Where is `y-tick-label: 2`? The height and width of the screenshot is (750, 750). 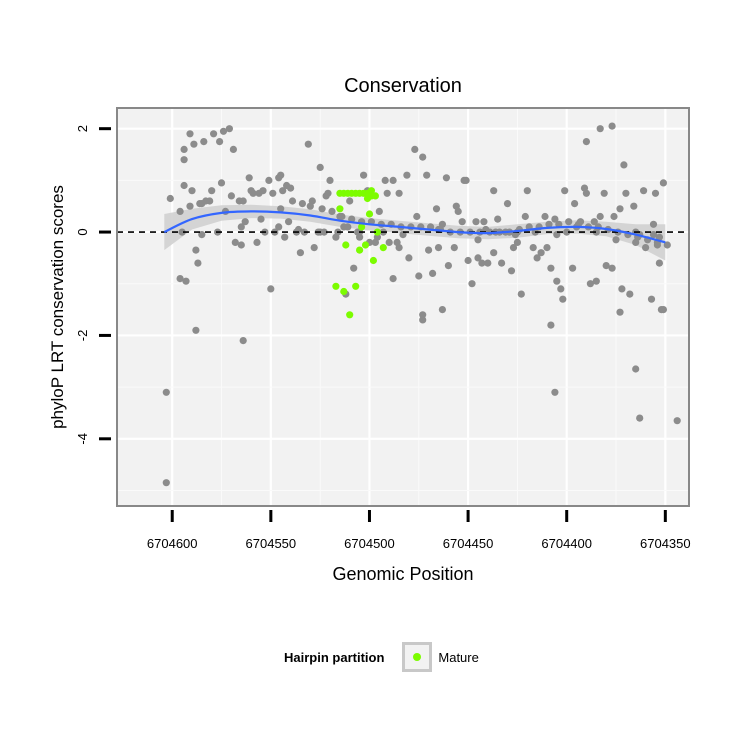 y-tick-label: 2 is located at coordinates (82, 128).